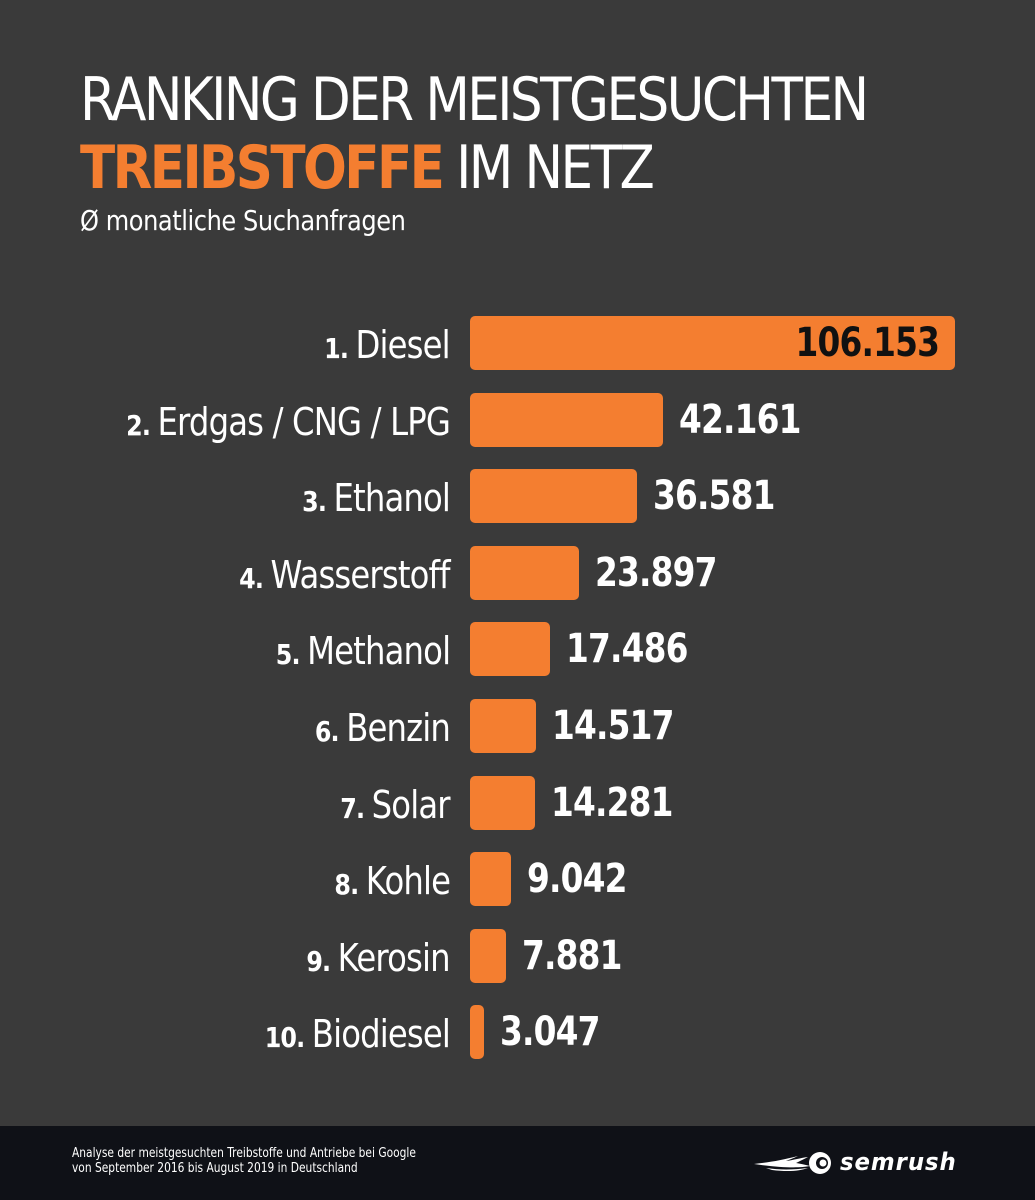 This screenshot has width=1035, height=1200. I want to click on value-label: 9.042, so click(577, 879).